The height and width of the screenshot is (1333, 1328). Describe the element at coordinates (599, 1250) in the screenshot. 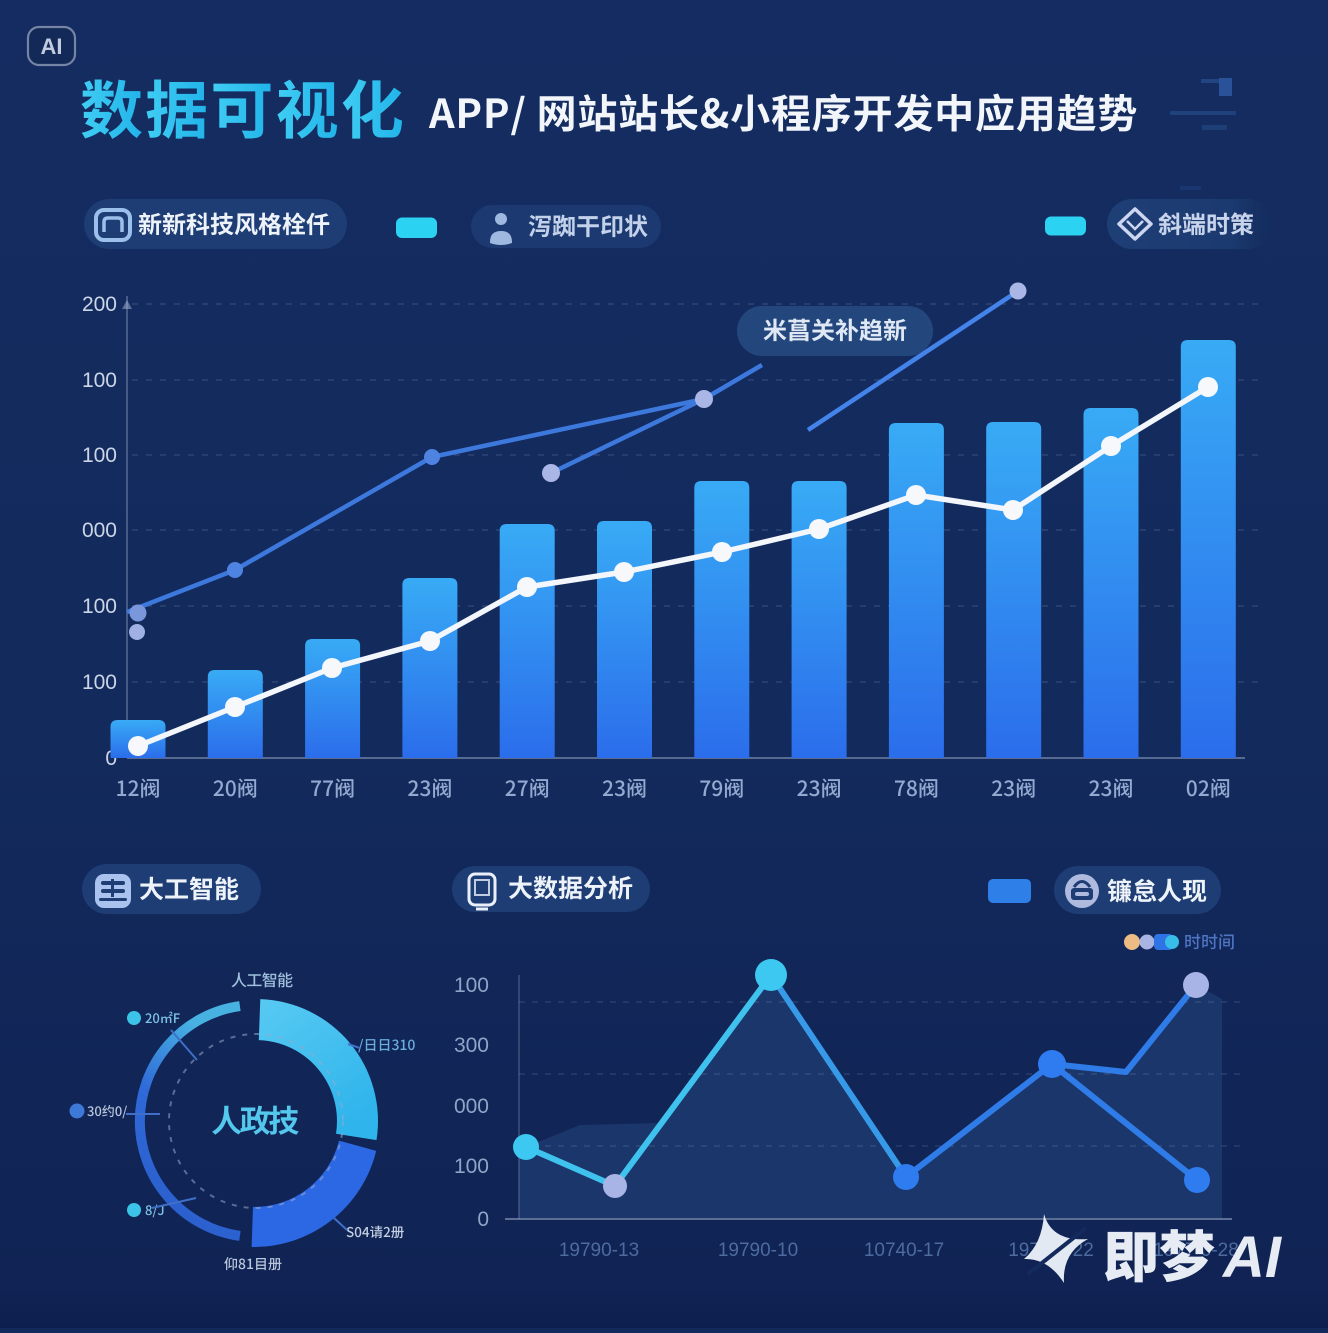

I see `svg-text: 19790-13` at that location.